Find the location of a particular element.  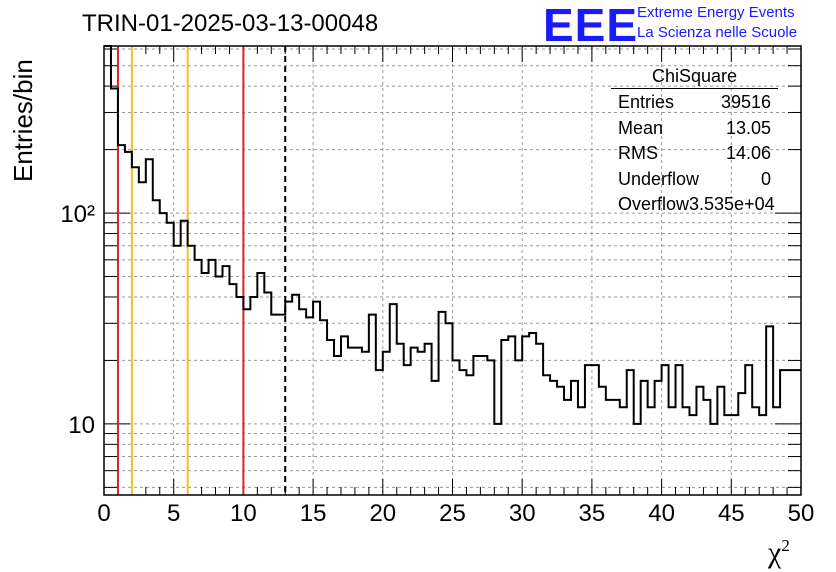

stats-label: Overflow is located at coordinates (654, 204).